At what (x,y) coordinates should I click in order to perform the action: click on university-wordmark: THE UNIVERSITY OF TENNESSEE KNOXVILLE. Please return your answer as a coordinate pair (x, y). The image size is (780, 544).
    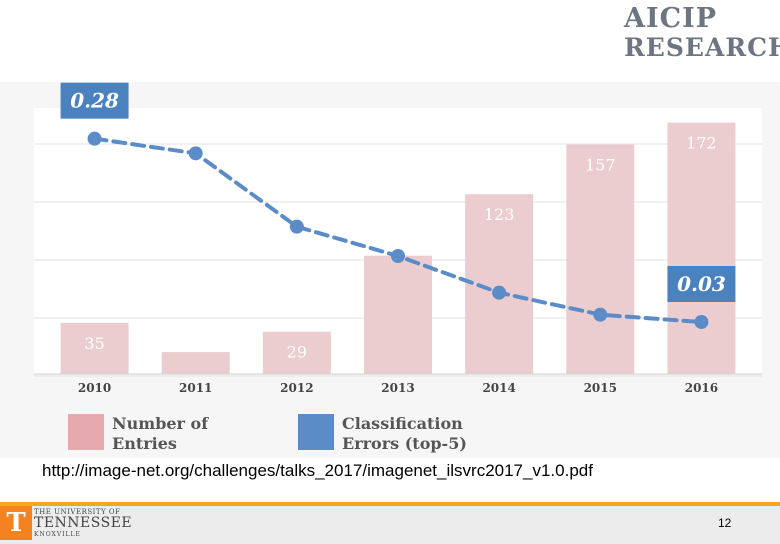
    Looking at the image, I should click on (83, 523).